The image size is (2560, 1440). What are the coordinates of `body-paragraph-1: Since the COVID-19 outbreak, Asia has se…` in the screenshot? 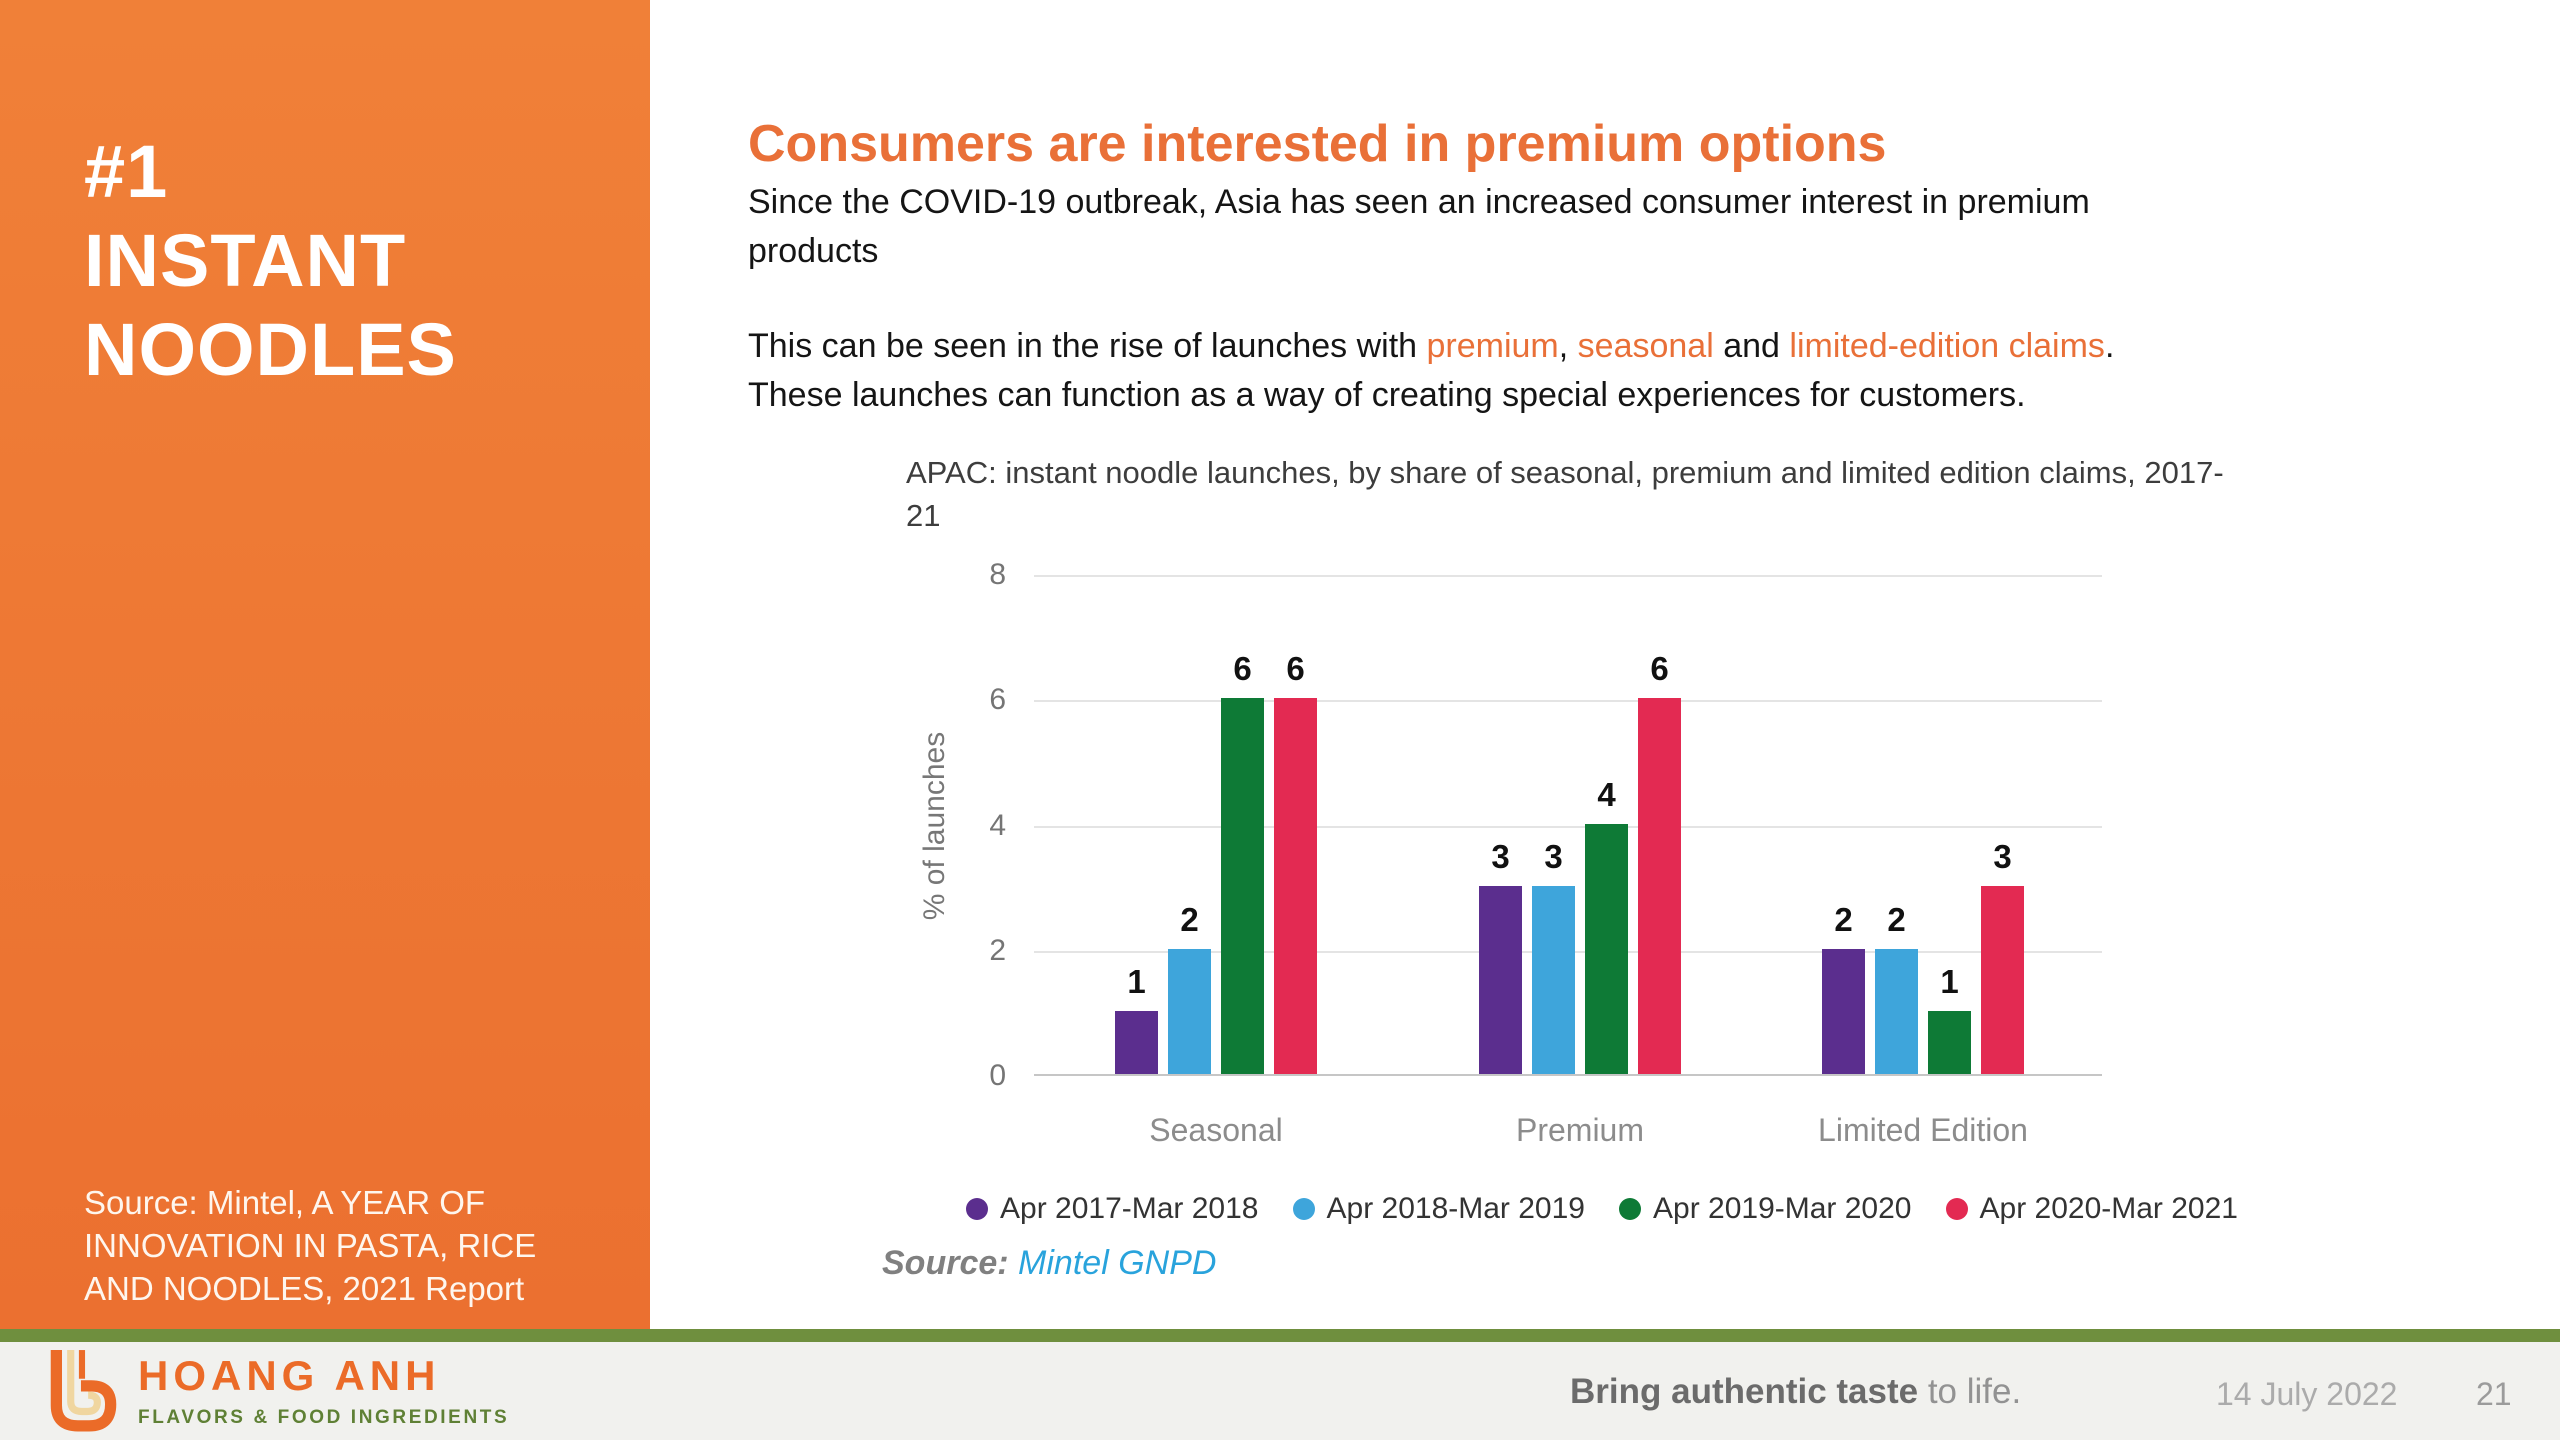 It's located at (1419, 226).